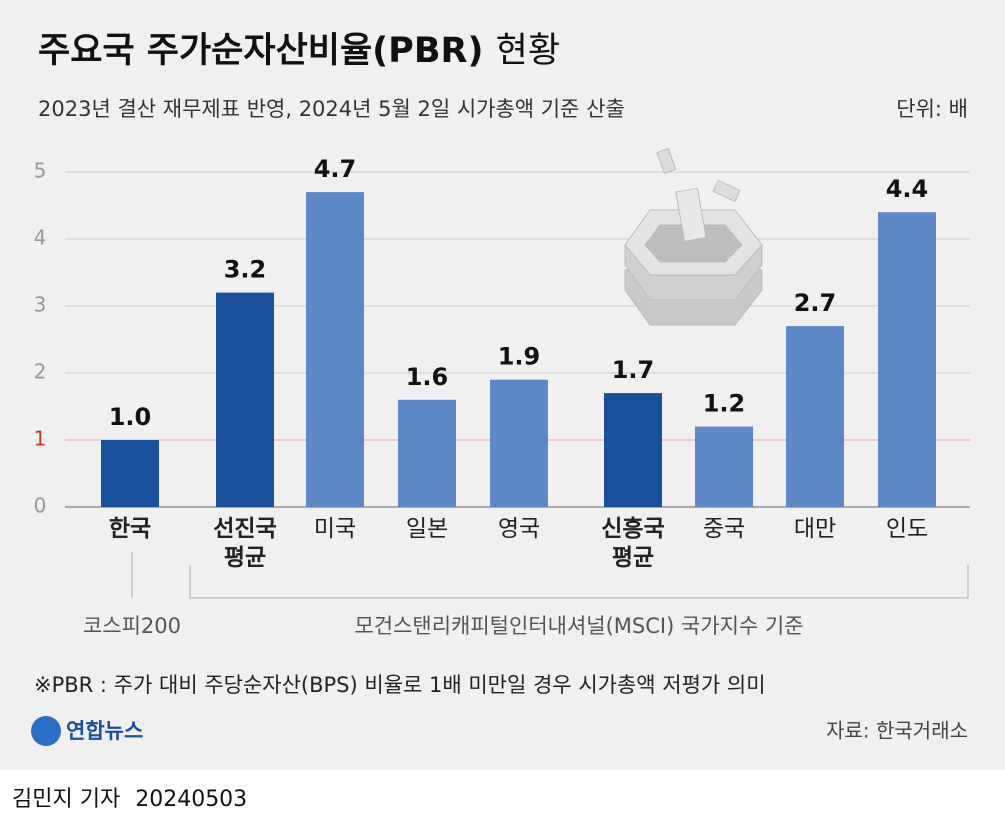 The width and height of the screenshot is (1005, 831). I want to click on y-tick-label: 2, so click(40, 372).